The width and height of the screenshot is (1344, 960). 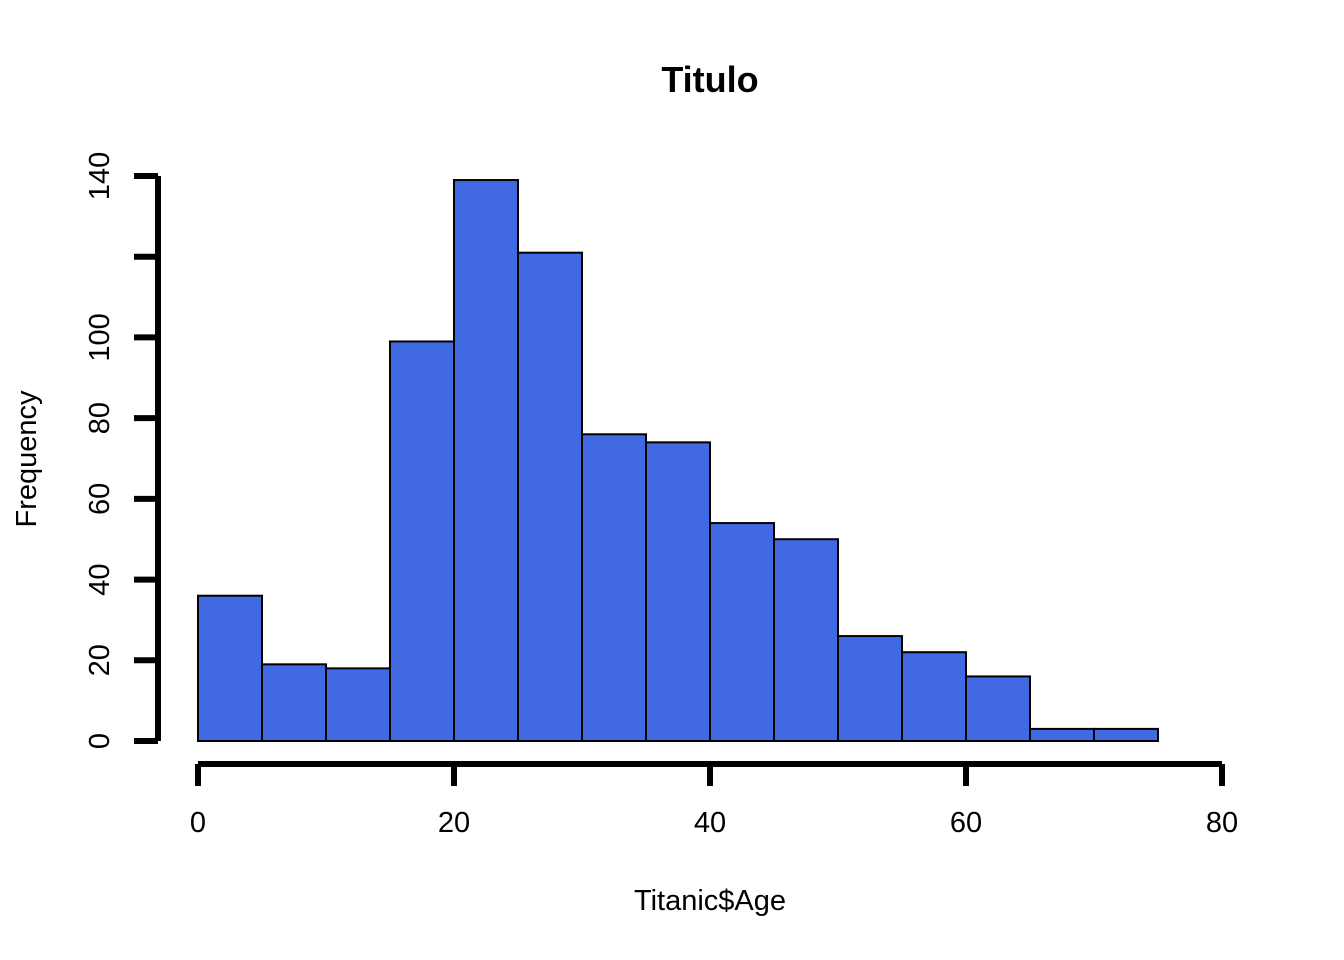 What do you see at coordinates (709, 79) in the screenshot?
I see `chart-title: Titulo` at bounding box center [709, 79].